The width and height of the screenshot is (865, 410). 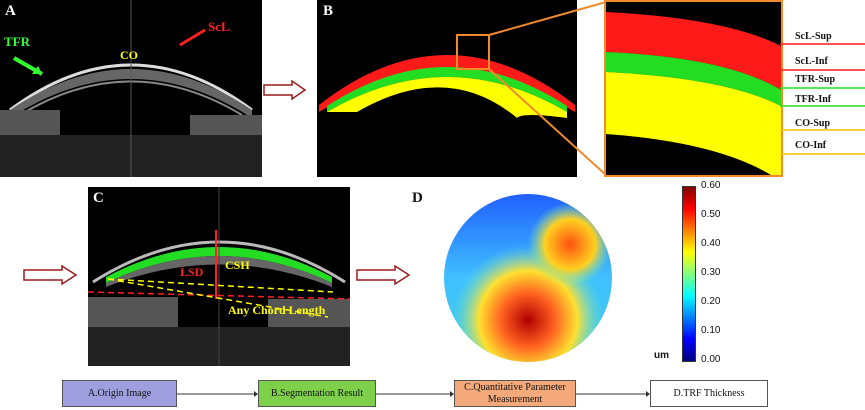 What do you see at coordinates (711, 359) in the screenshot?
I see `colorbar-tick-6: 0.00` at bounding box center [711, 359].